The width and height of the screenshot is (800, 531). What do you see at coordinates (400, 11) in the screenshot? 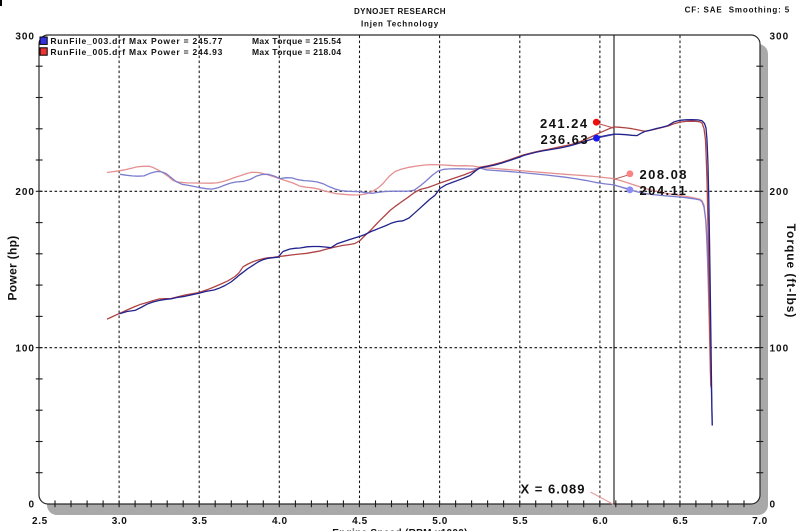
I see `svg-text: DYNOJET RESEARCH` at bounding box center [400, 11].